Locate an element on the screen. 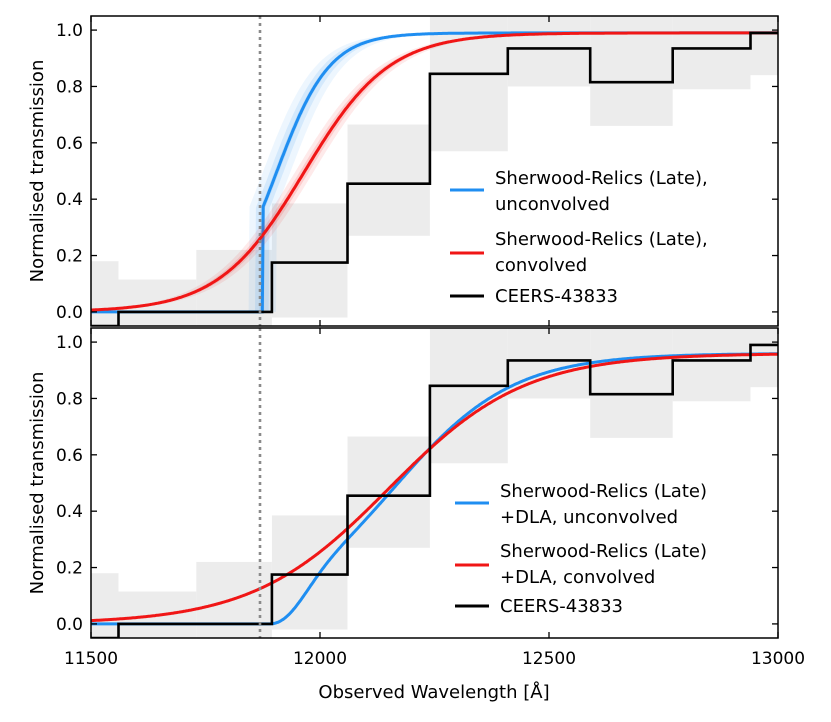 This screenshot has width=831, height=722. top-legend-label-unconvolved-1: Sherwood-Relics (Late), is located at coordinates (601, 178).